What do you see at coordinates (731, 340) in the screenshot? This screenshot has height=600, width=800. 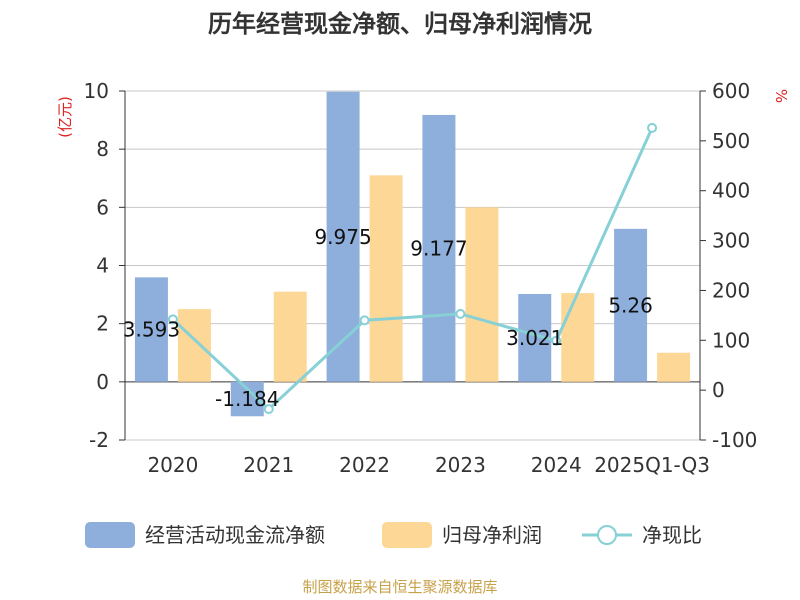 I see `right-tick-label: 100` at bounding box center [731, 340].